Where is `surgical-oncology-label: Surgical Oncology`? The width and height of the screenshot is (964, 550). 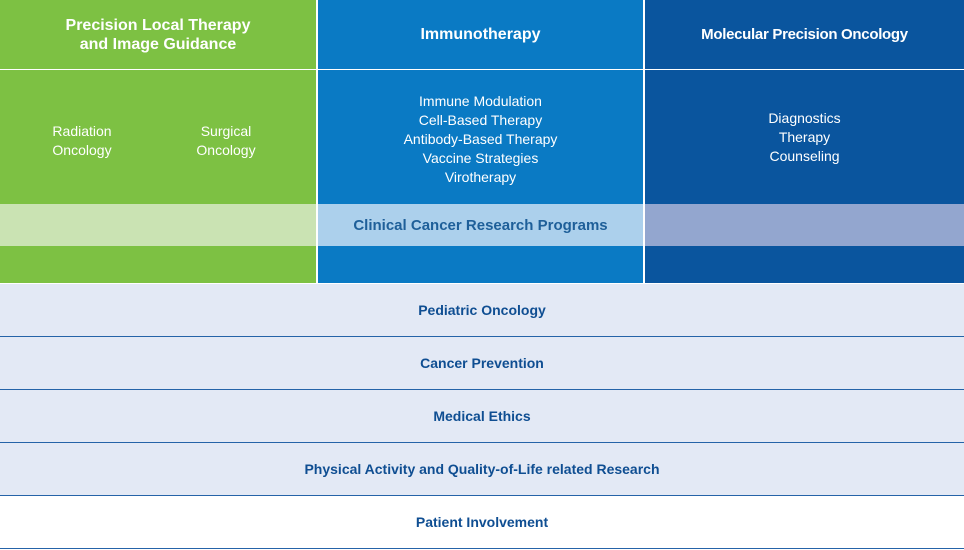 surgical-oncology-label: Surgical Oncology is located at coordinates (226, 140).